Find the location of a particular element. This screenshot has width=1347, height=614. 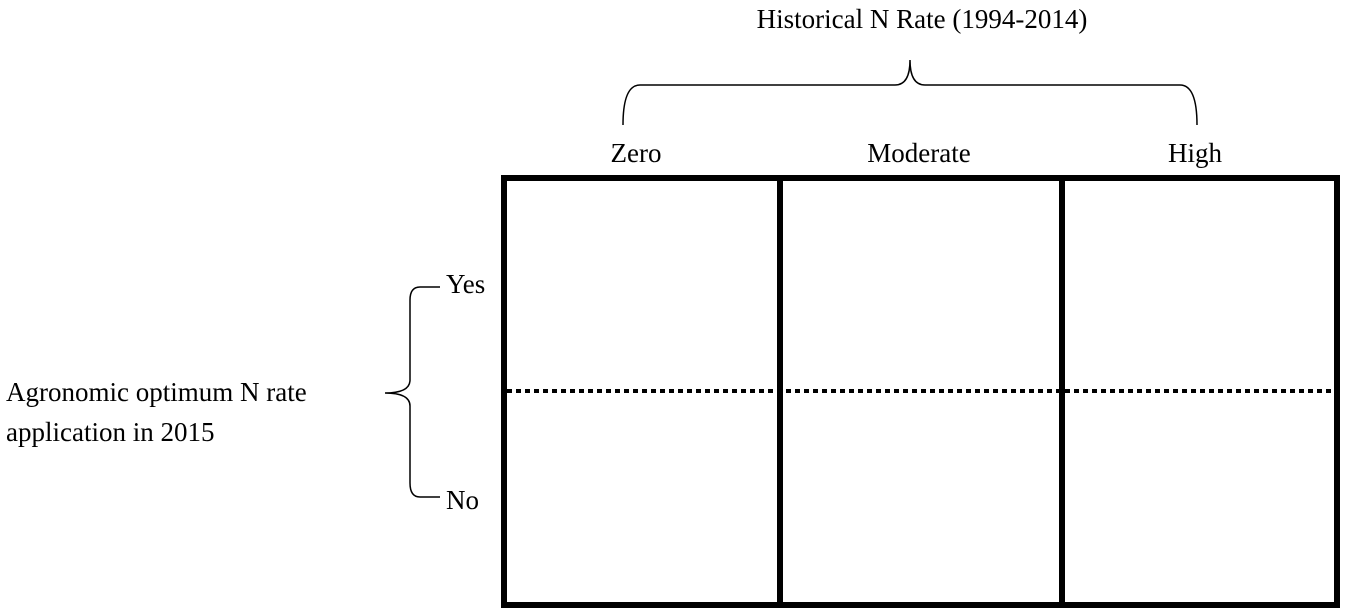

column-label: Zero is located at coordinates (636, 153).